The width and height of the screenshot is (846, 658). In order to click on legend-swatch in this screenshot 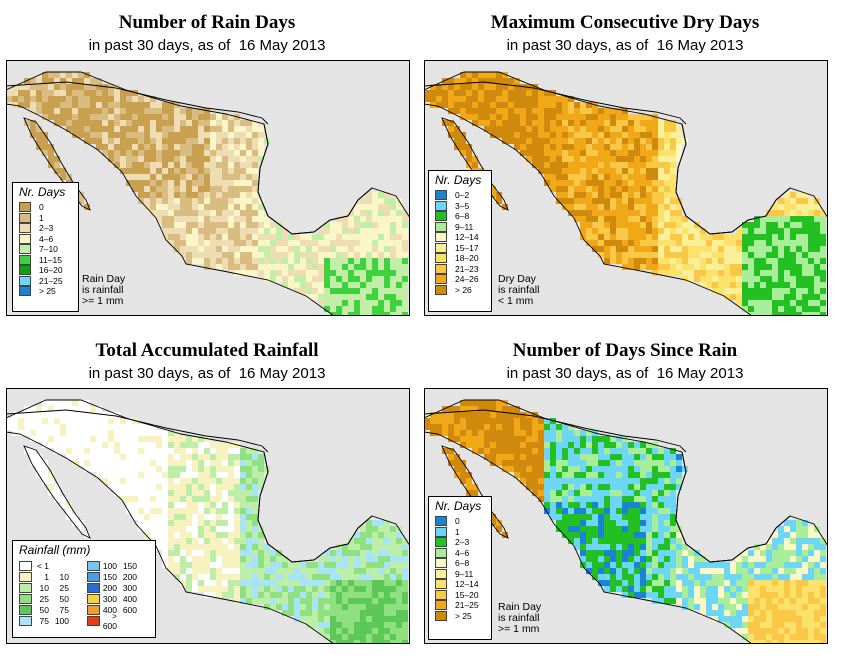, I will do `click(441, 237)`.